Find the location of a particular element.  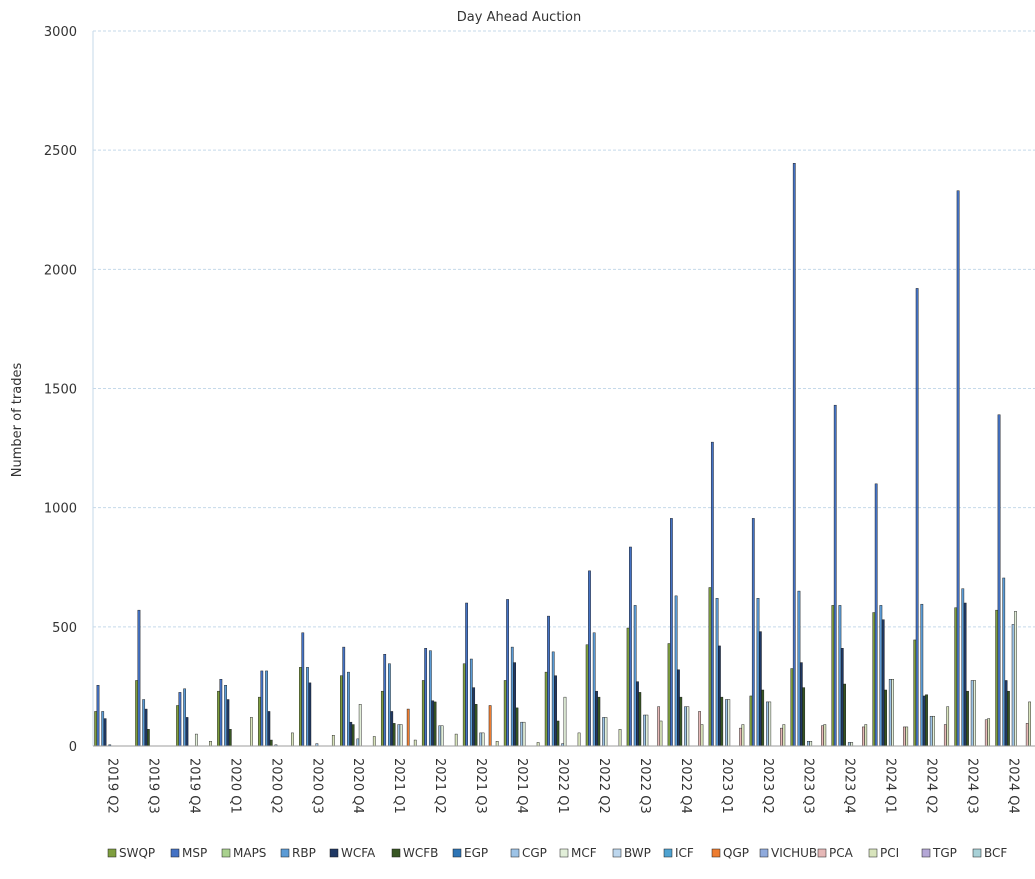

y-axis-title: Number of trades is located at coordinates (17, 420).